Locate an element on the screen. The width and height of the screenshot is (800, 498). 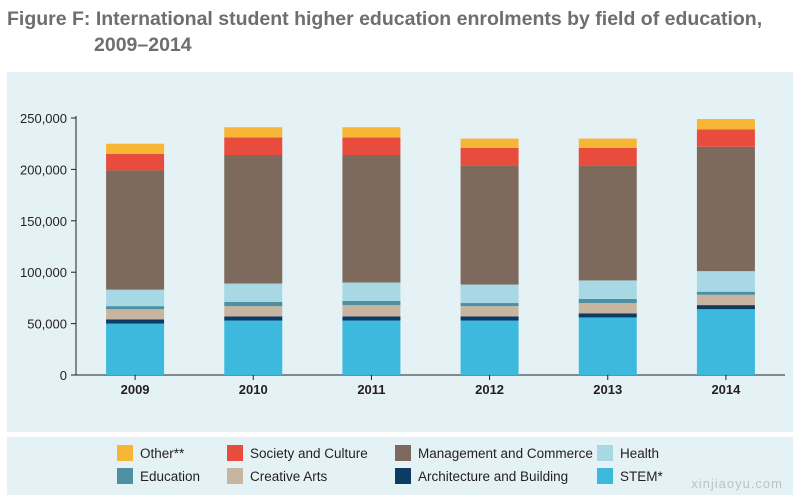
legend-item-management-and-commerce: Management and Commerce is located at coordinates (494, 453).